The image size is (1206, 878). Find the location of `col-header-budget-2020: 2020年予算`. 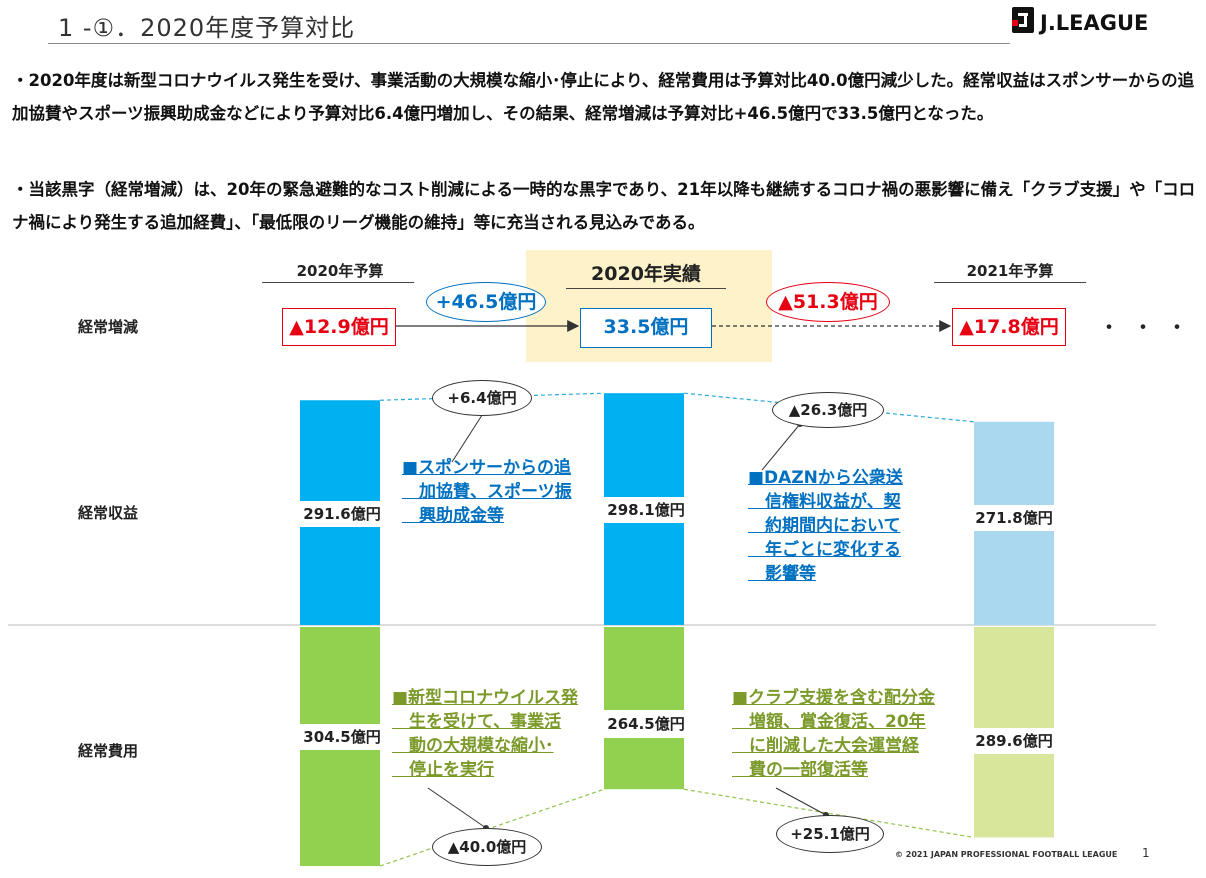

col-header-budget-2020: 2020年予算 is located at coordinates (340, 271).